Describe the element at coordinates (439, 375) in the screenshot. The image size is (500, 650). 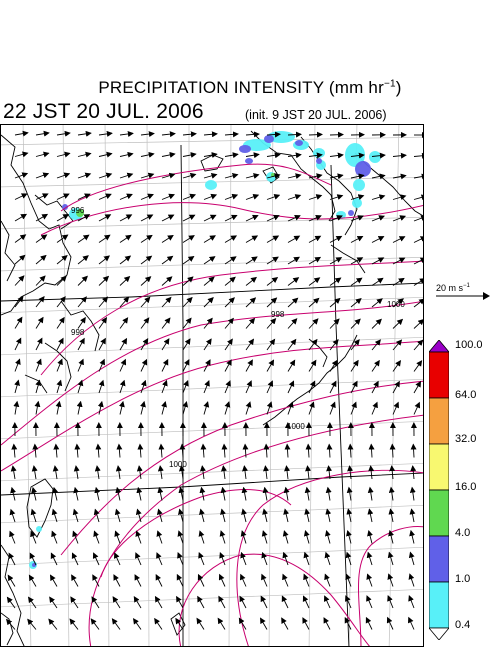
I see `colorbar-segment` at that location.